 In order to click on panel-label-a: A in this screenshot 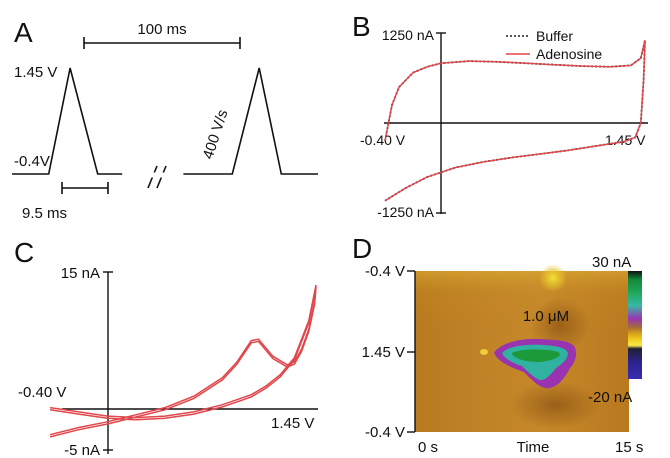, I will do `click(23, 32)`.